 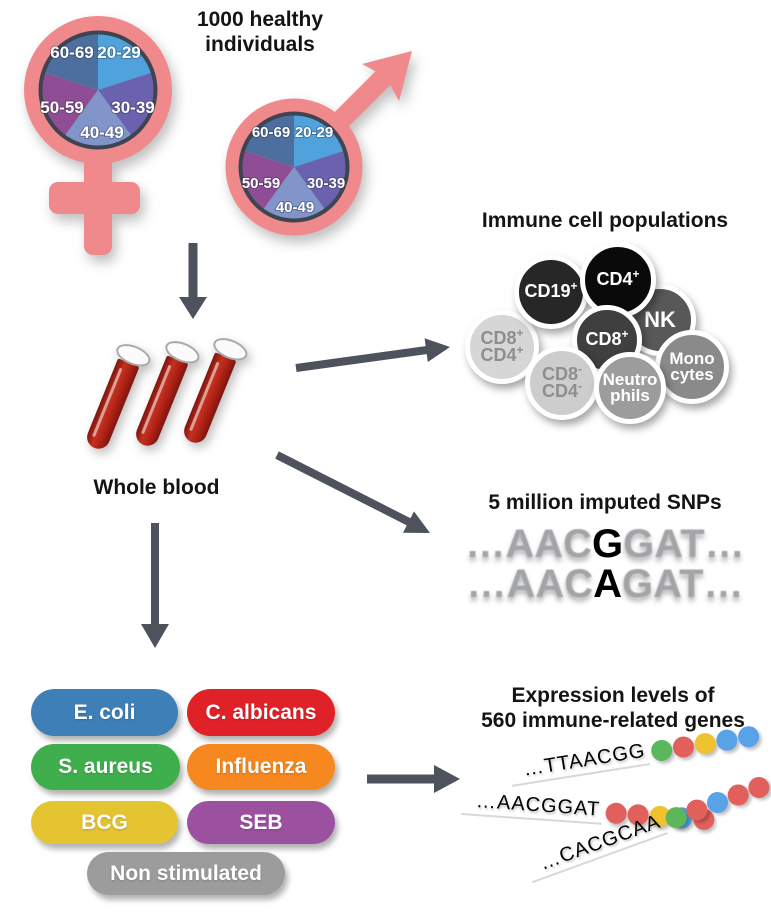 I want to click on cohort-title: 1000 healthy individuals, so click(x=260, y=32).